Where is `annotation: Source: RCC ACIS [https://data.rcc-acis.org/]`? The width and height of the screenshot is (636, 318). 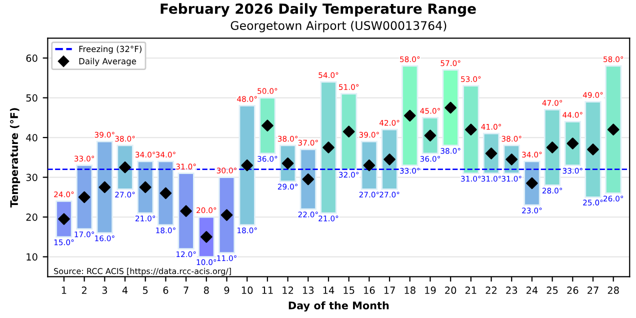 annotation: Source: RCC ACIS [https://data.rcc-acis.org/] is located at coordinates (142, 272).